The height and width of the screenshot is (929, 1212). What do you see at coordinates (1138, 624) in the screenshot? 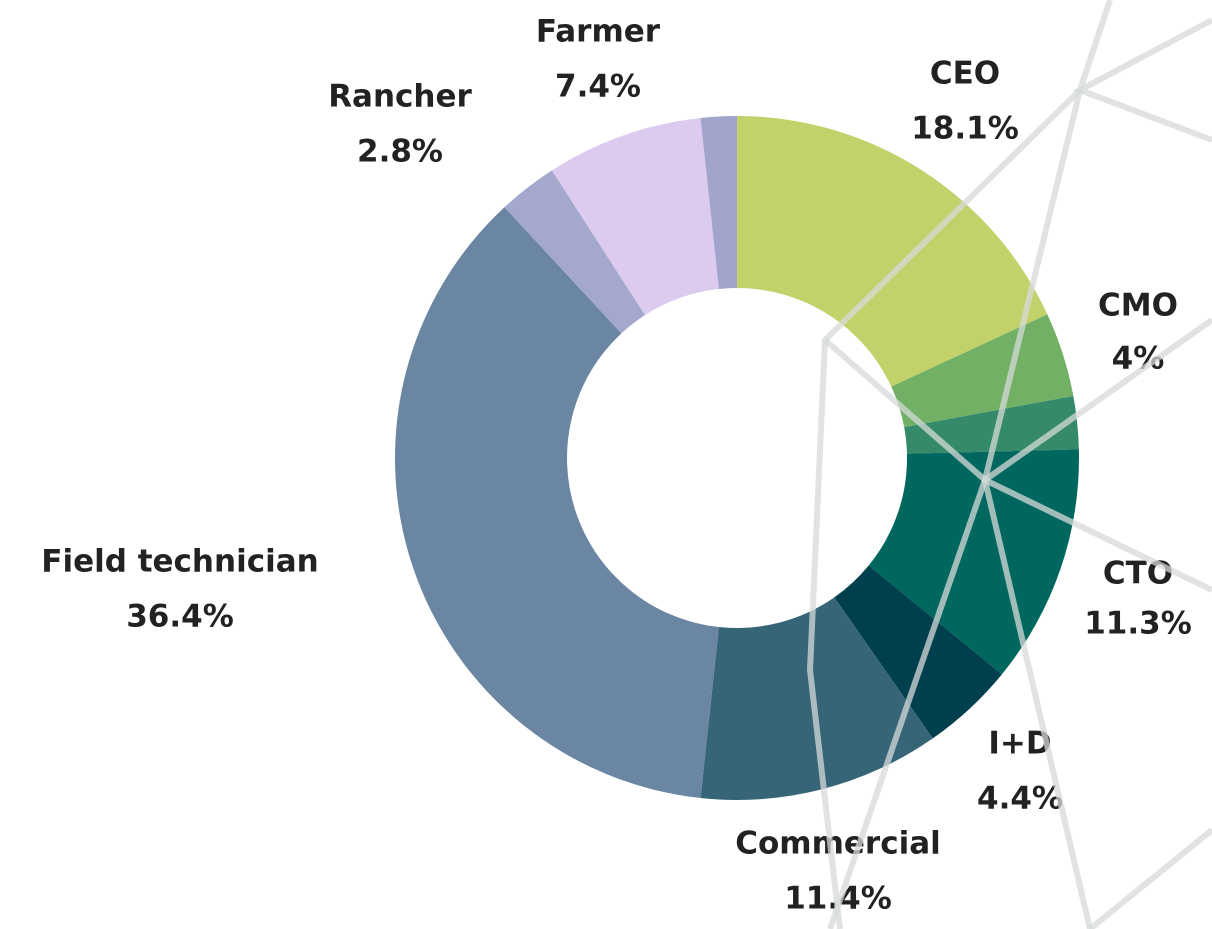
I see `value-label: 11.3%` at bounding box center [1138, 624].